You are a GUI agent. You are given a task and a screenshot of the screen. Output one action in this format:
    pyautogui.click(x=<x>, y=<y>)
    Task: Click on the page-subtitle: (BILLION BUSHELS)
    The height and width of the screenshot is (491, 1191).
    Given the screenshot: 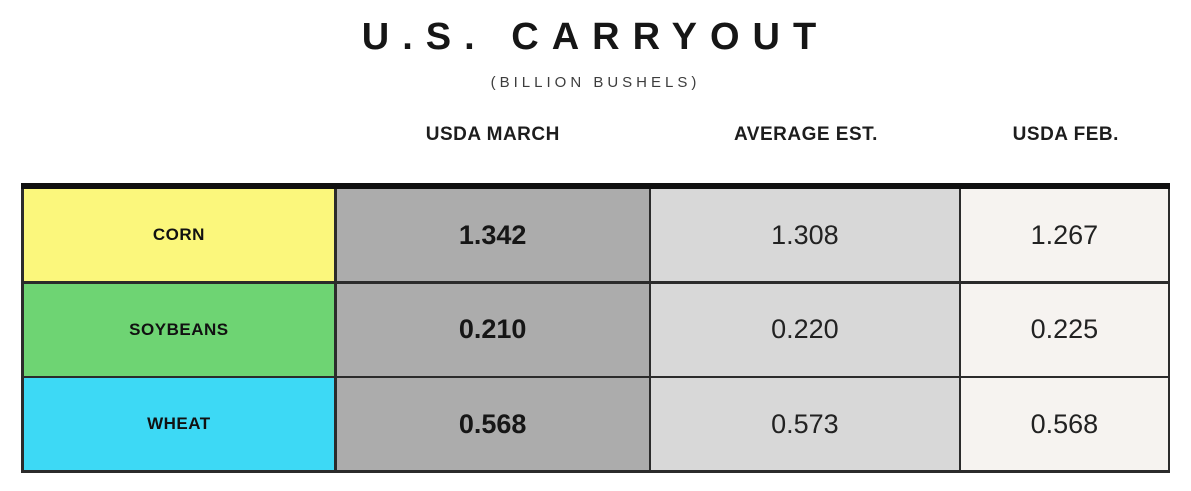 What is the action you would take?
    pyautogui.click(x=595, y=82)
    